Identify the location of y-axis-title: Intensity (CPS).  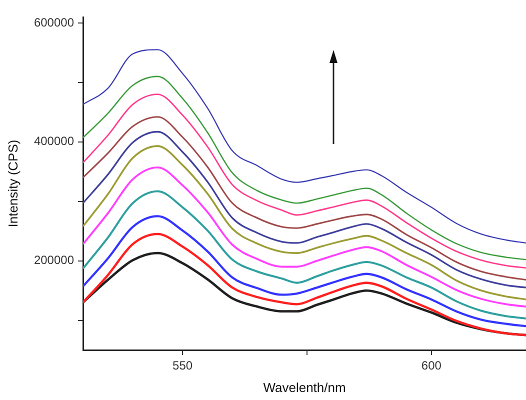
(12, 184).